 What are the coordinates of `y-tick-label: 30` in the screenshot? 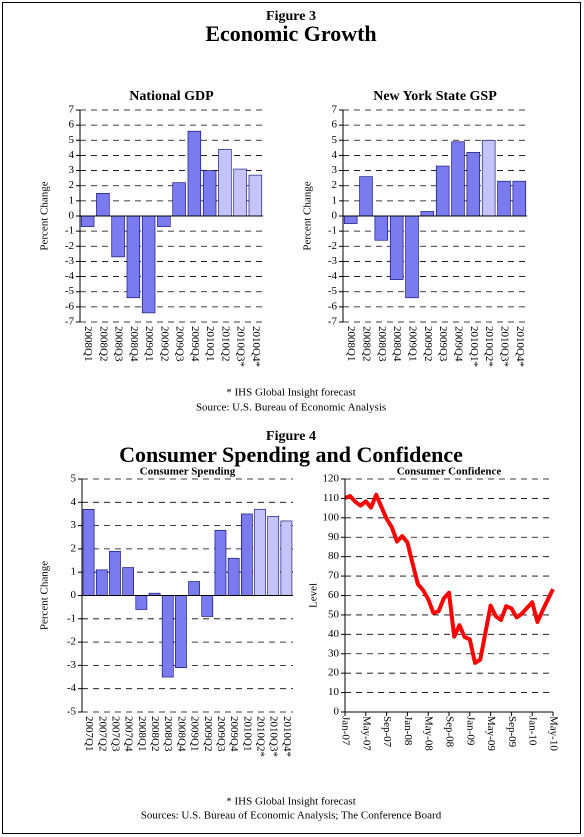 It's located at (334, 653).